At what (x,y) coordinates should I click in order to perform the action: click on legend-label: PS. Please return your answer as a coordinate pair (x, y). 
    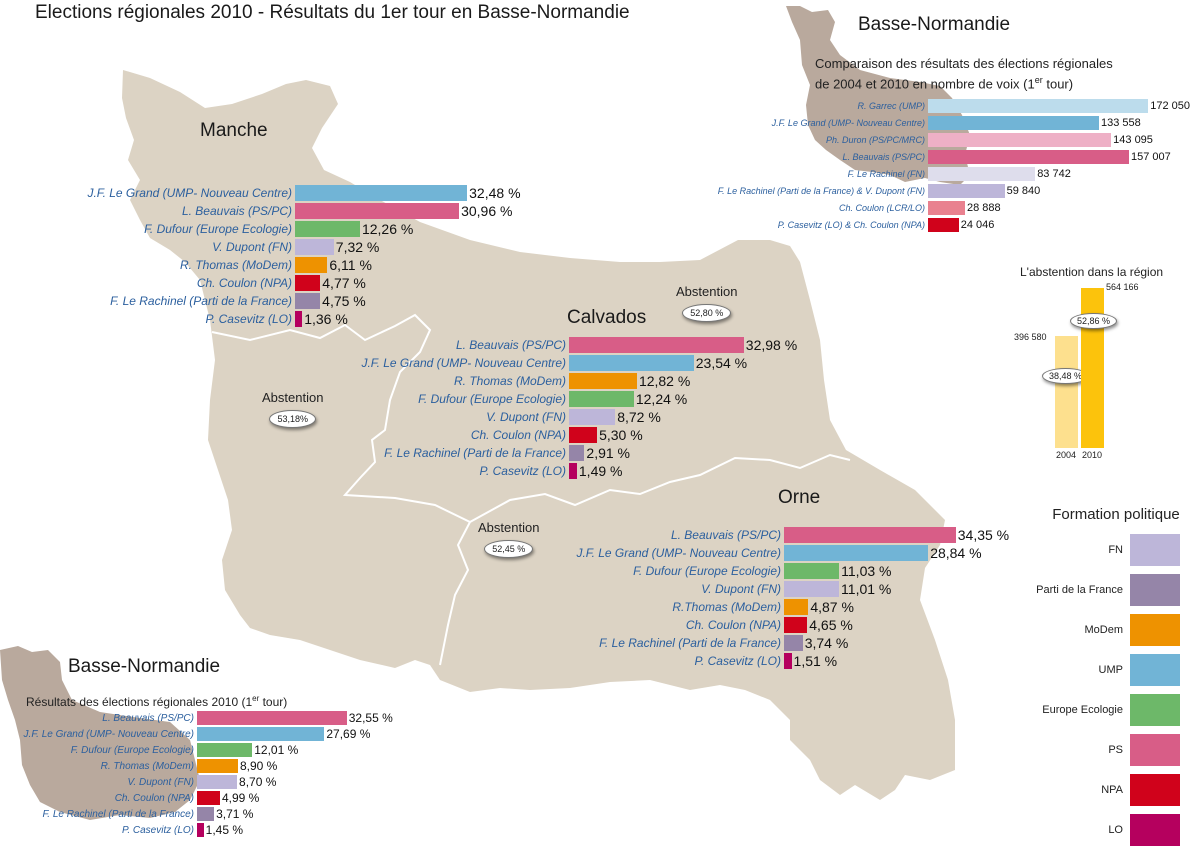
    Looking at the image, I should click on (1115, 750).